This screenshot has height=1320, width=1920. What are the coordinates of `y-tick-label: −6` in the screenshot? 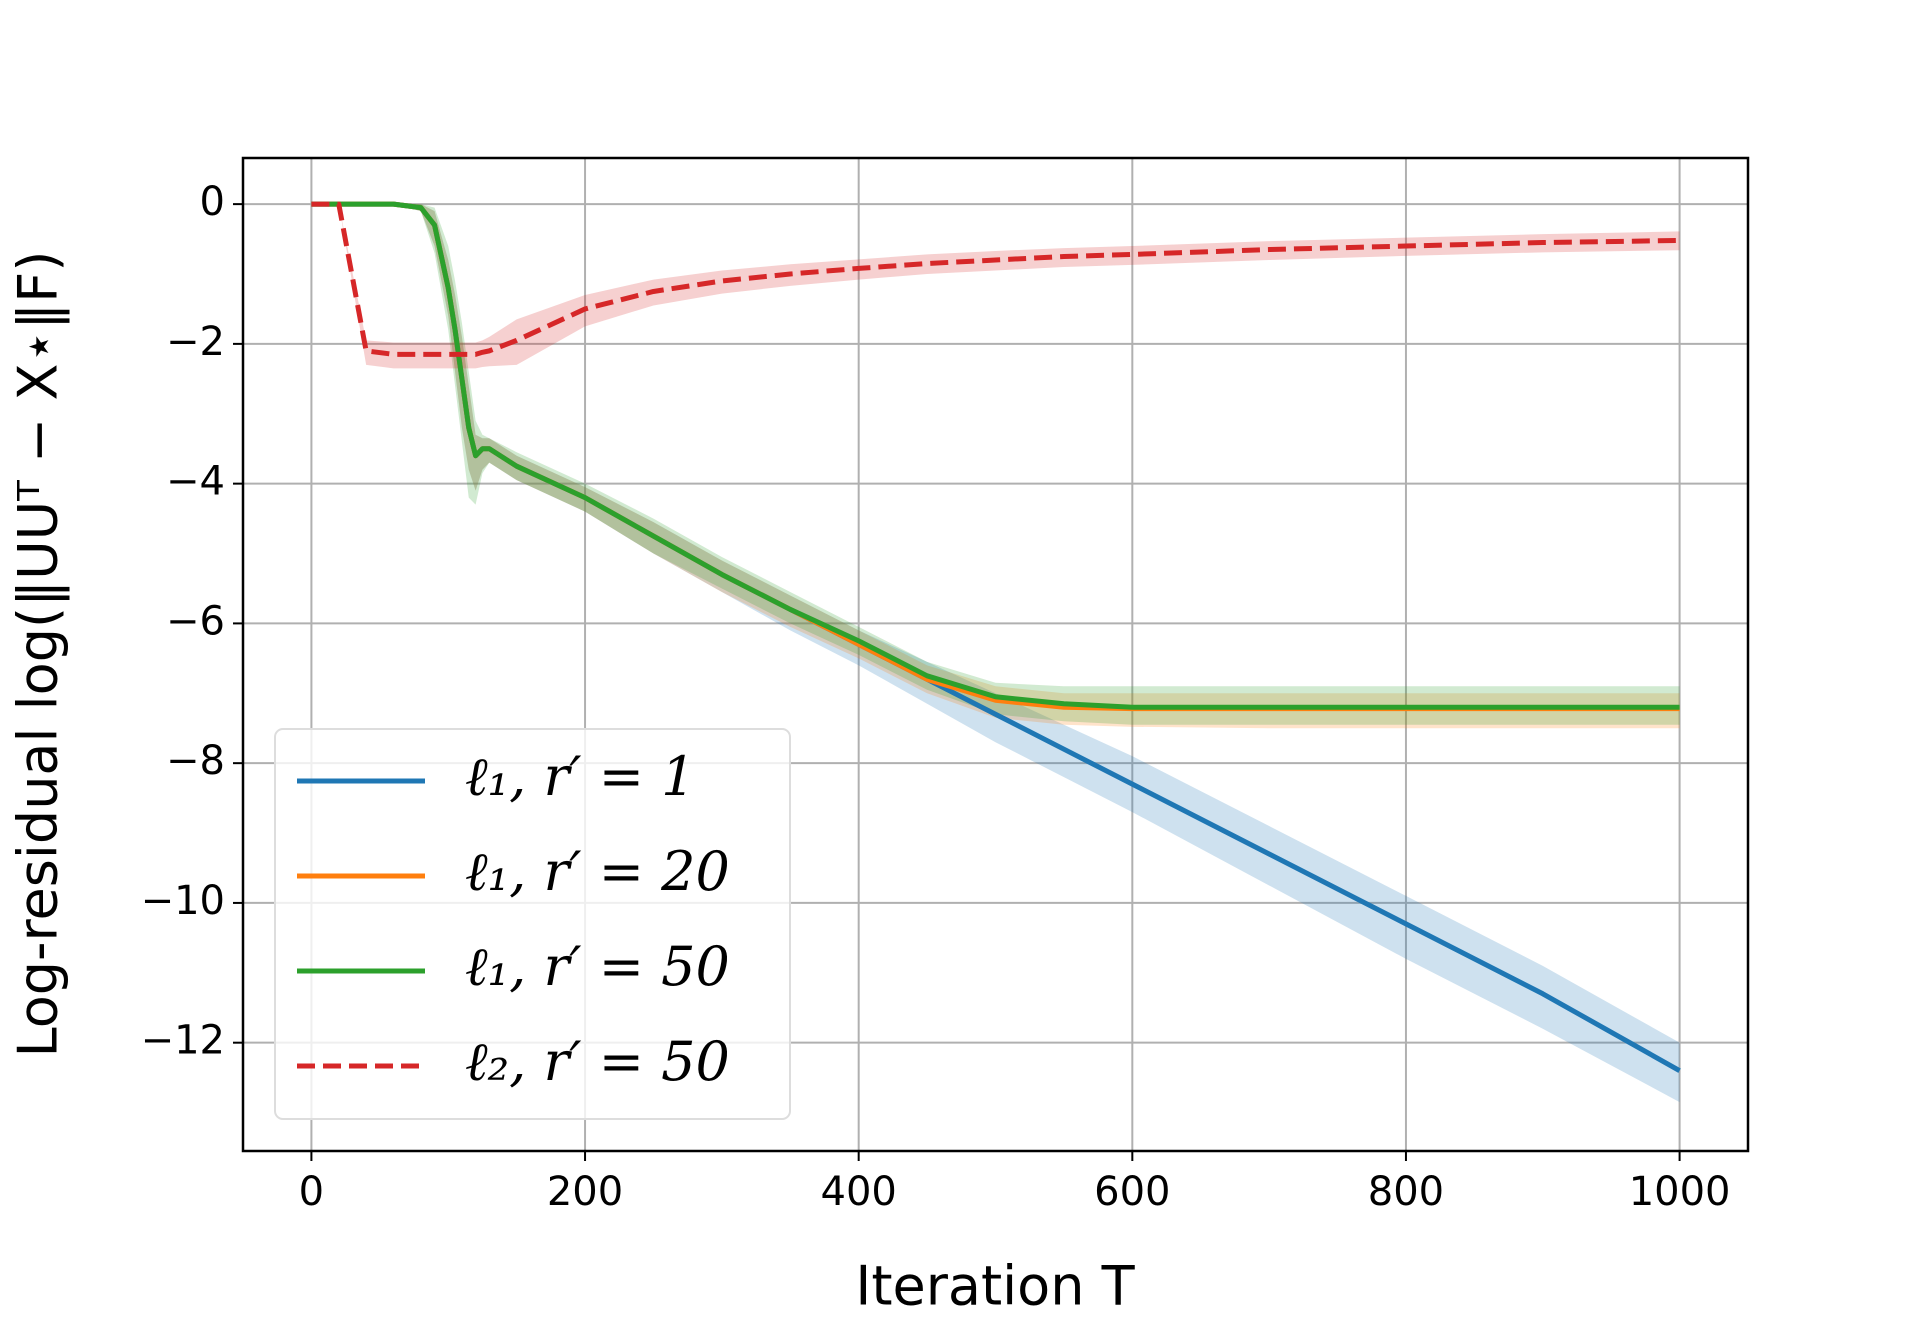 It's located at (195, 621).